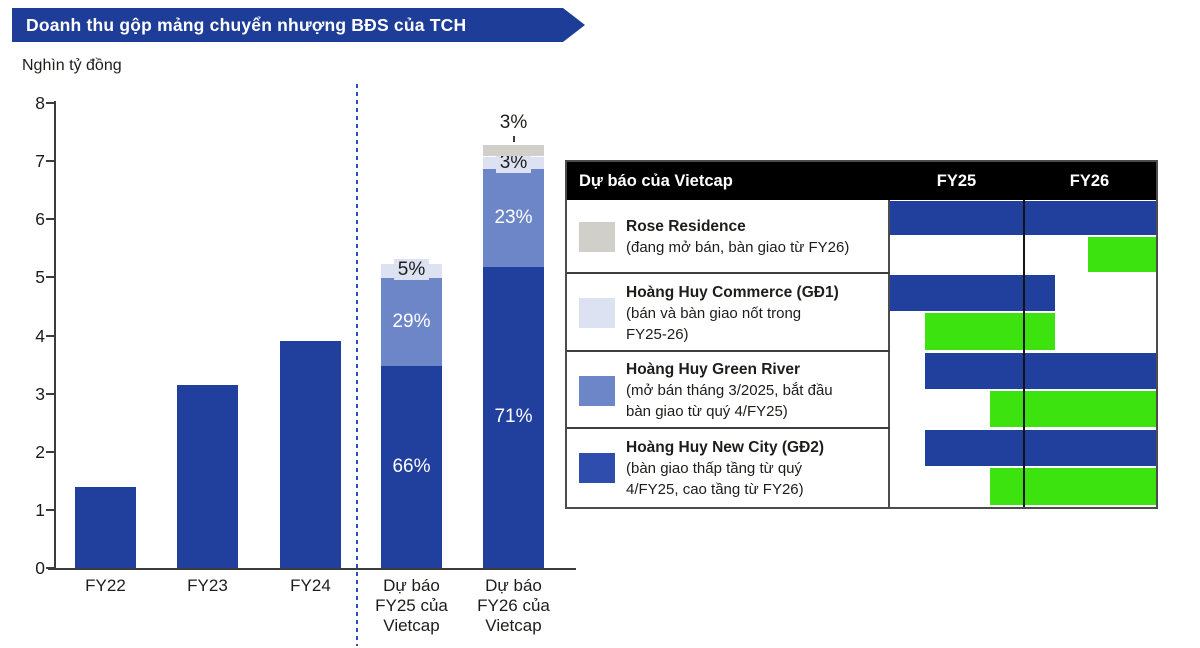 This screenshot has height=648, width=1200. I want to click on y-tick-label: 0, so click(40, 568).